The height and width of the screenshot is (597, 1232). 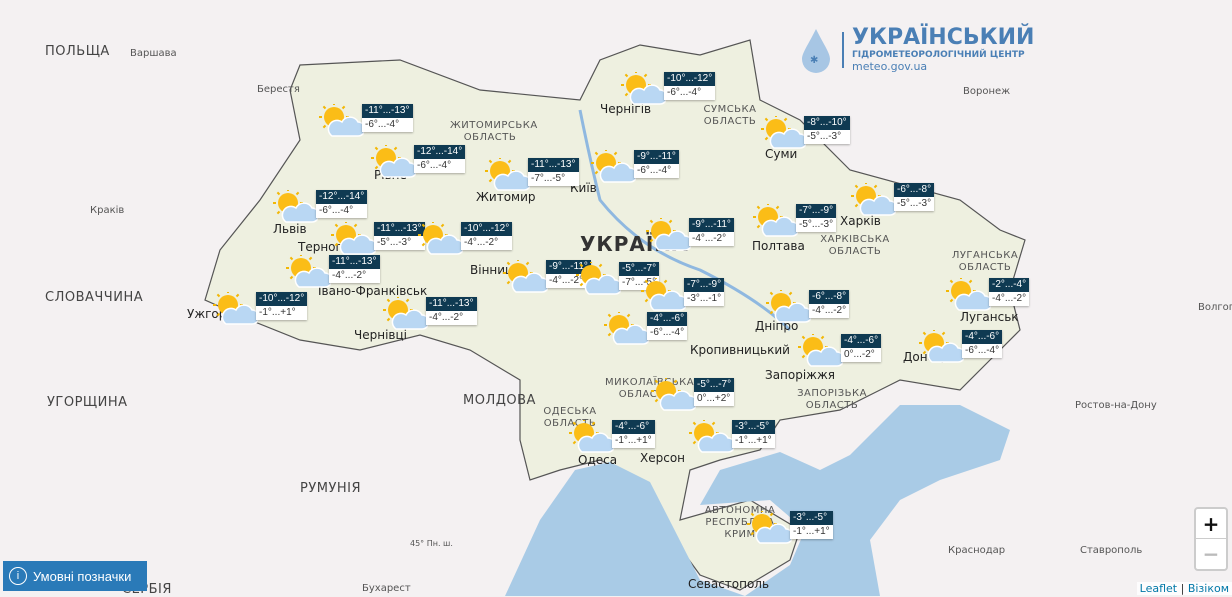 I want to click on weather-marker: -7°...-9° -5°...-3°, so click(x=802, y=224).